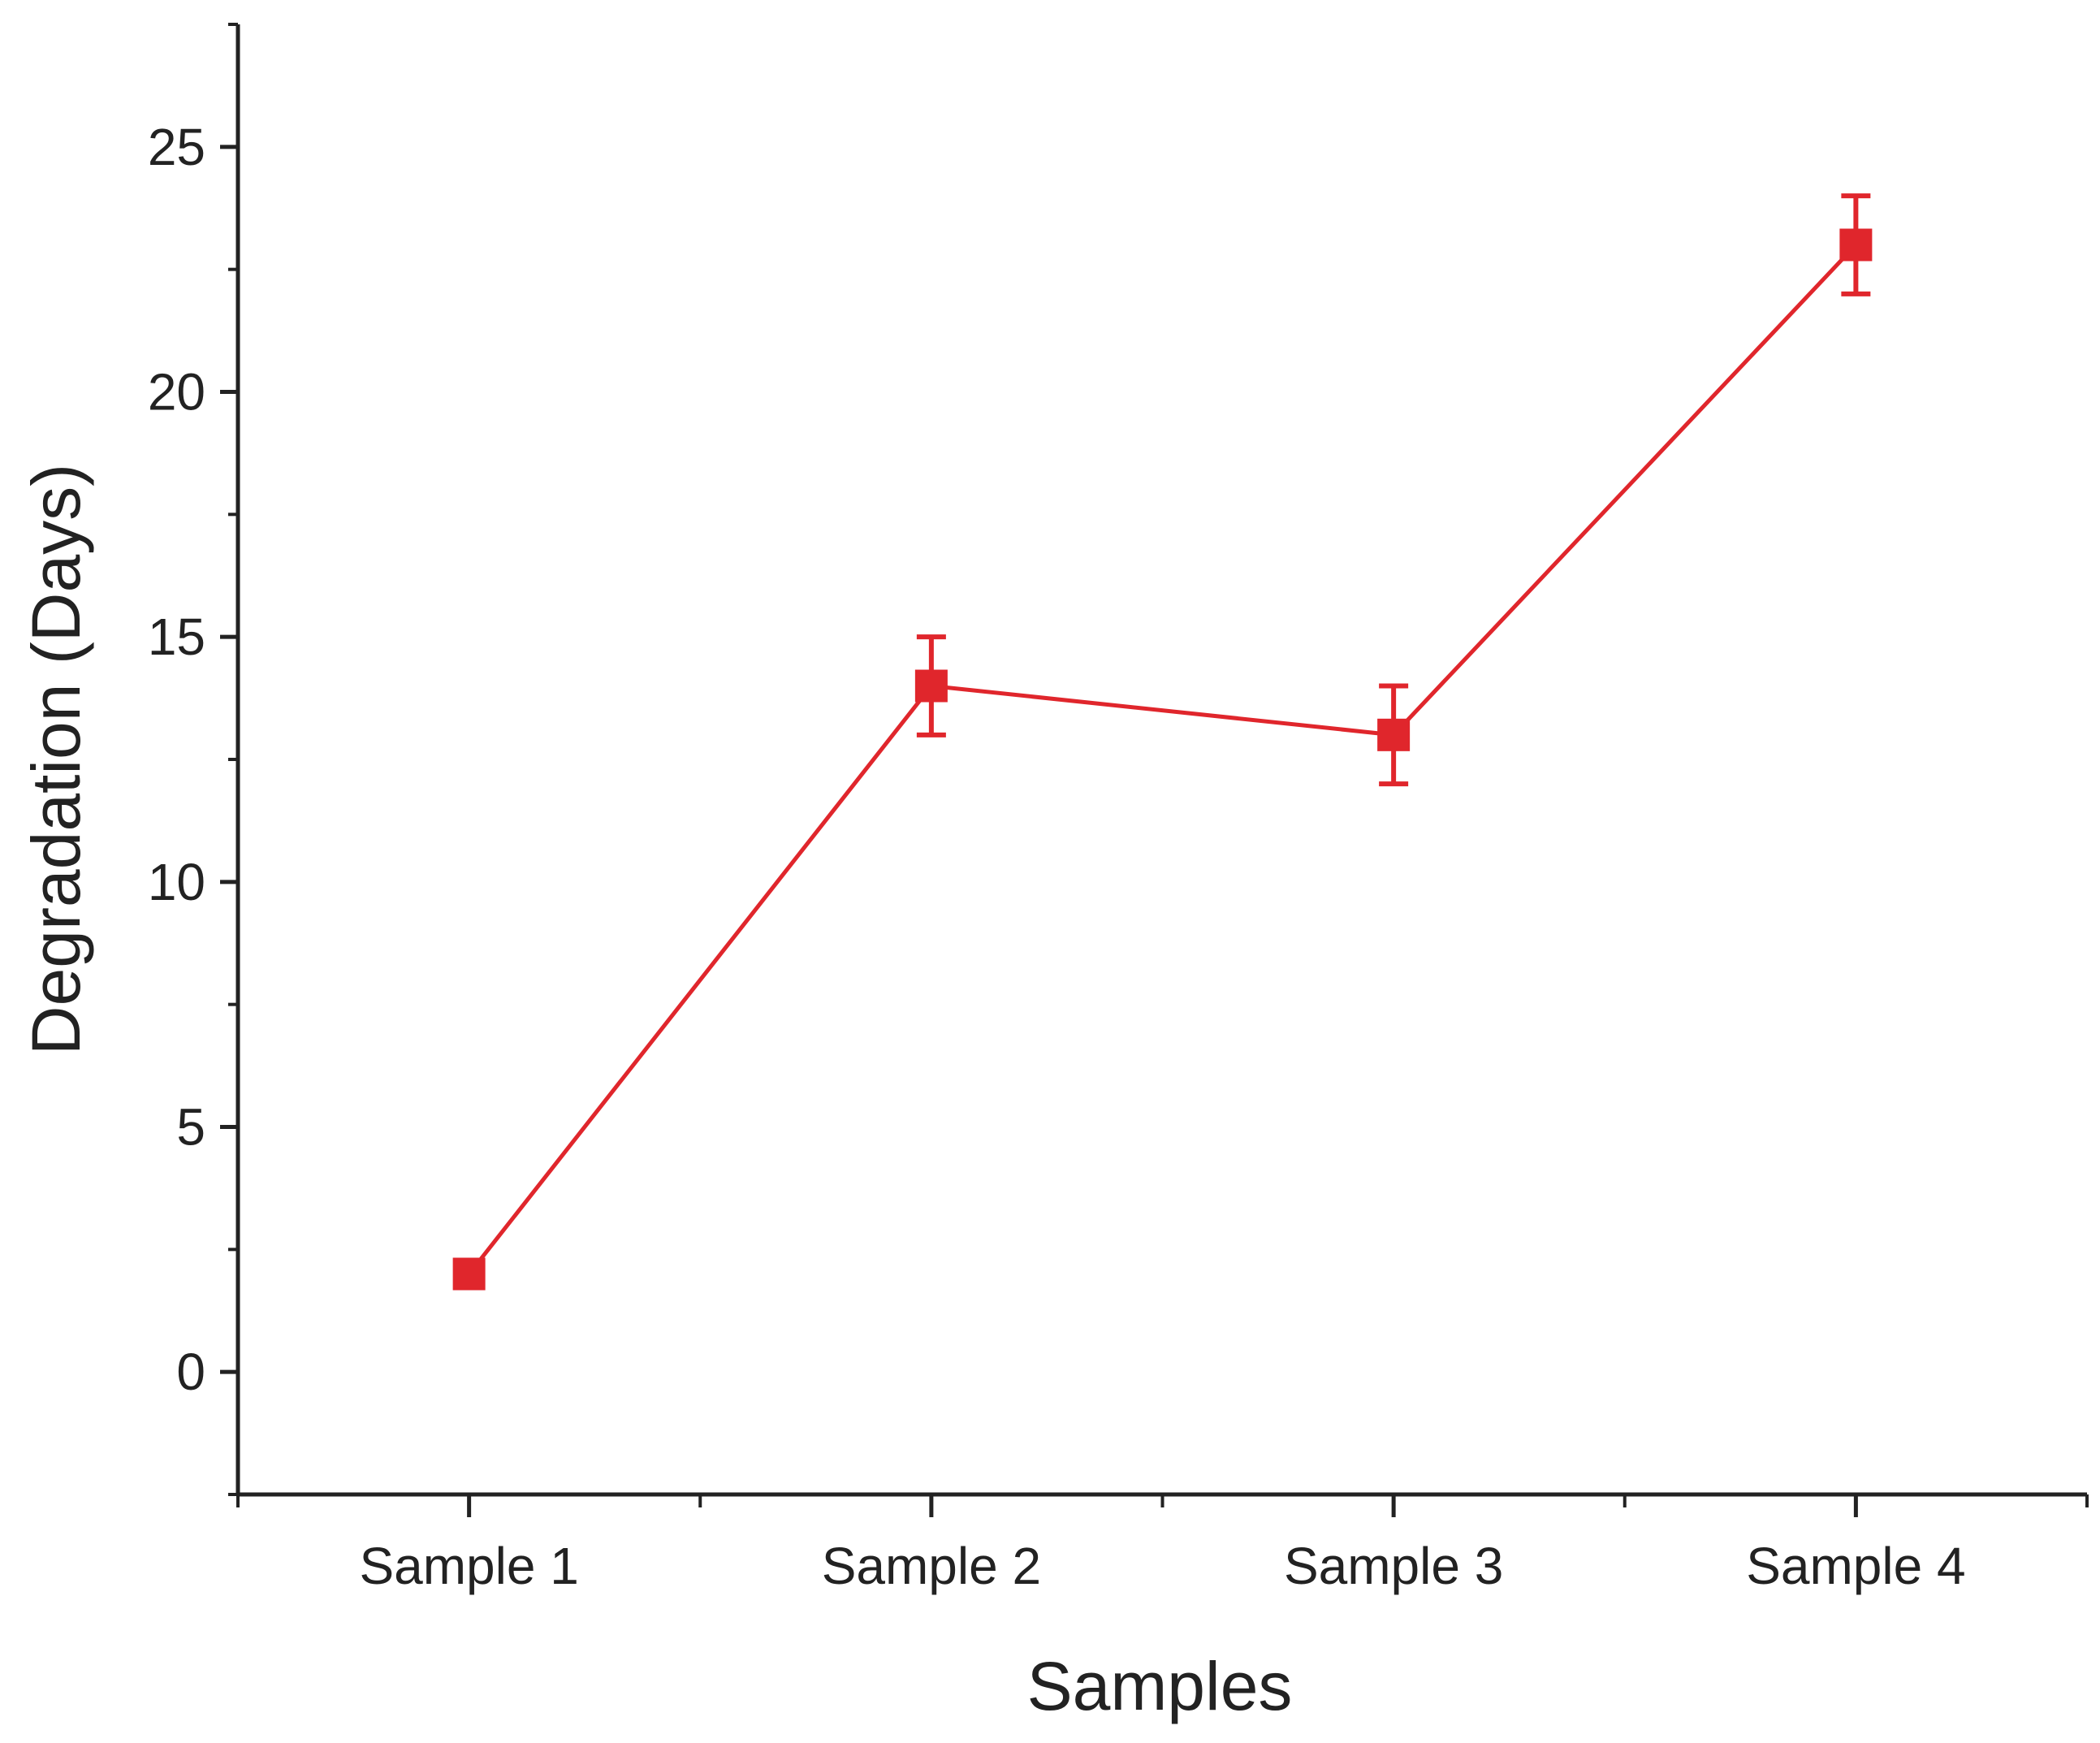 This screenshot has width=2100, height=1743. What do you see at coordinates (177, 882) in the screenshot?
I see `y-tick-label: 10` at bounding box center [177, 882].